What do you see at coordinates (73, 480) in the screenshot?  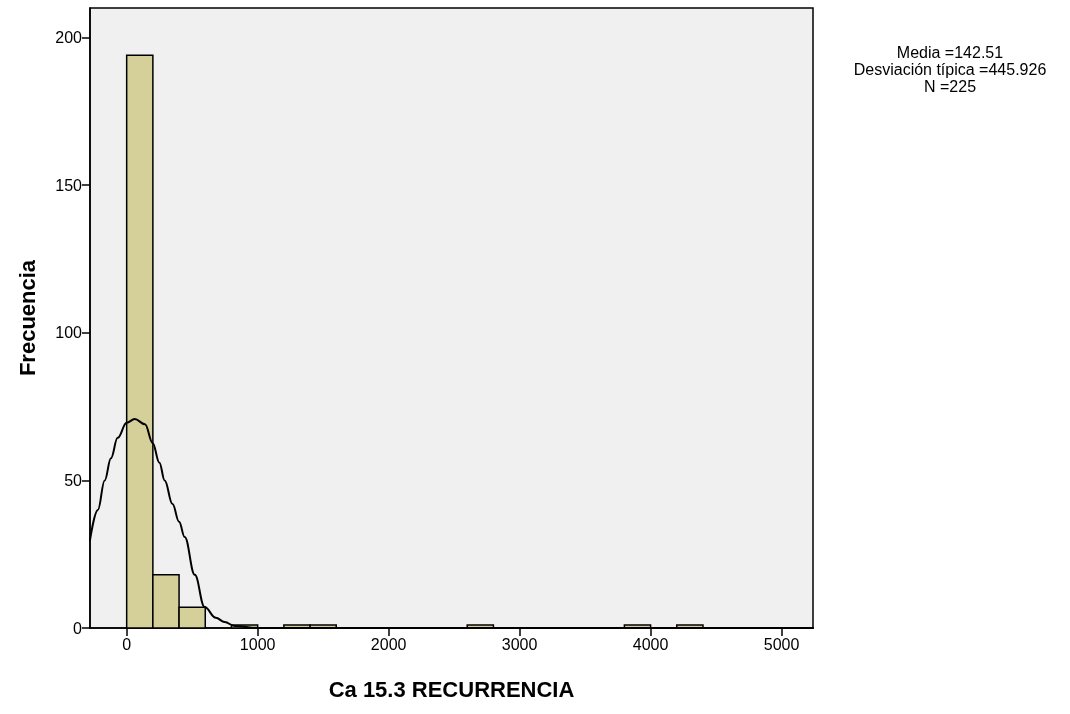 I see `y-tick-label: 50` at bounding box center [73, 480].